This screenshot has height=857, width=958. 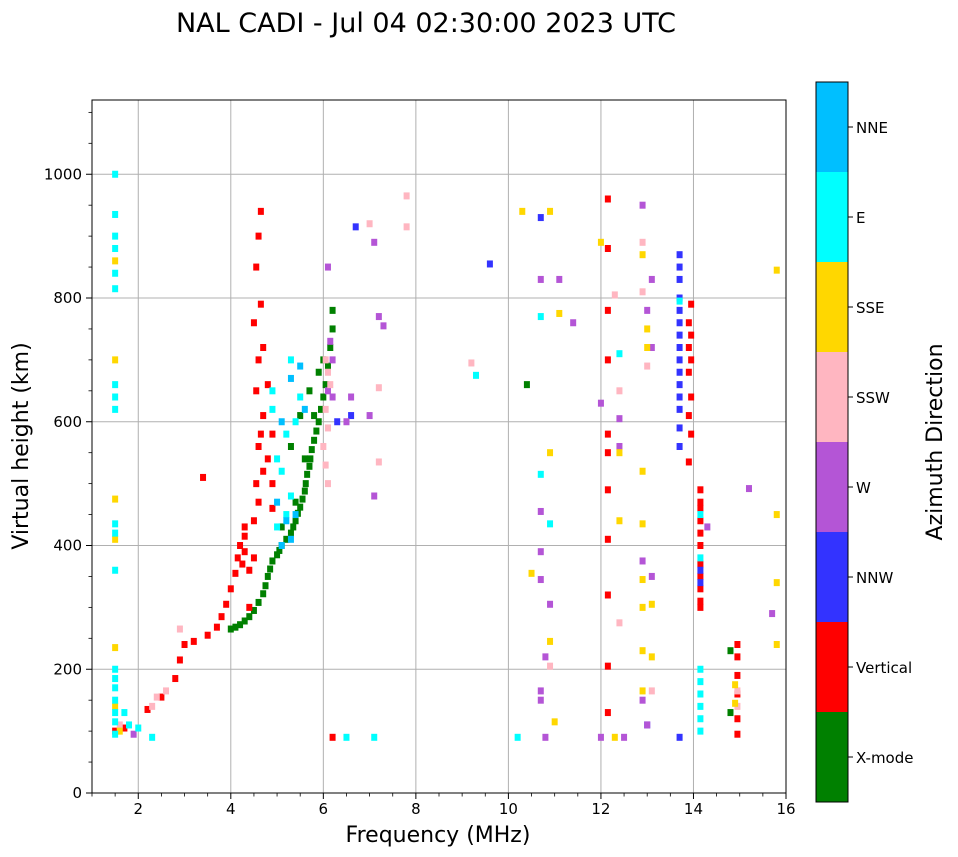 What do you see at coordinates (863, 488) in the screenshot?
I see `colorbar-tick-label: W` at bounding box center [863, 488].